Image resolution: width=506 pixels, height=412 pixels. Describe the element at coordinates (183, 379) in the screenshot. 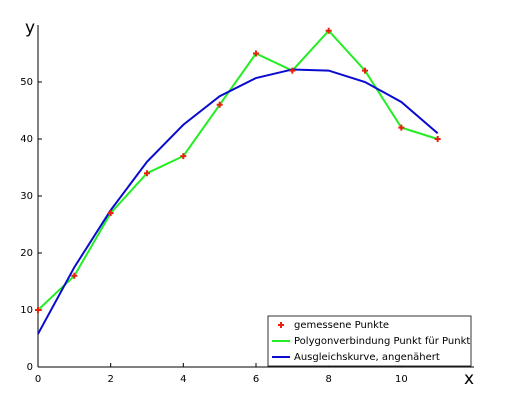

I see `x-tick-label: 4` at that location.